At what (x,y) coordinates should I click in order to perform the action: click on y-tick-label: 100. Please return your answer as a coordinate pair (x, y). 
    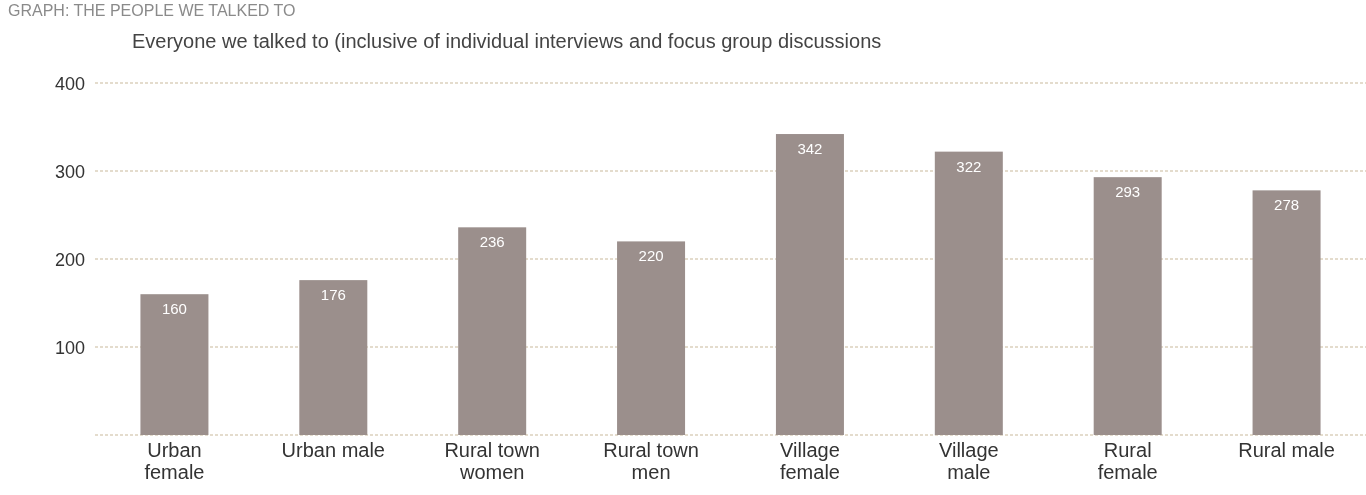
    Looking at the image, I should click on (70, 348).